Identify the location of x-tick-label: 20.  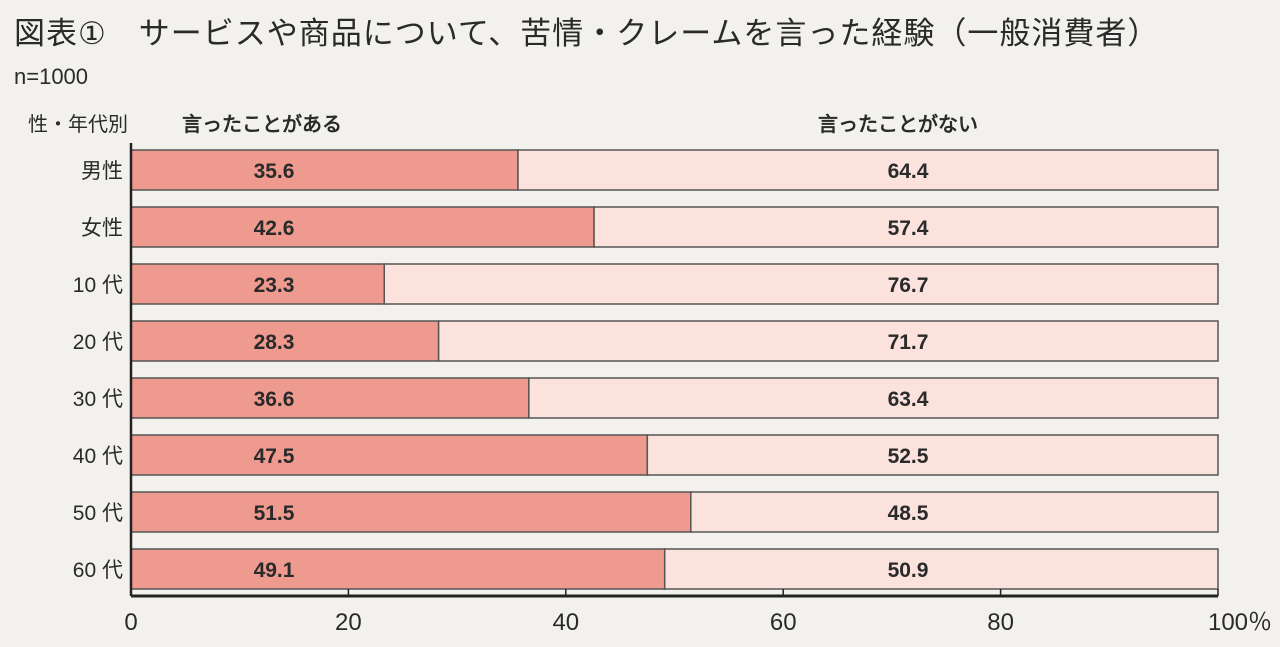
(348, 622).